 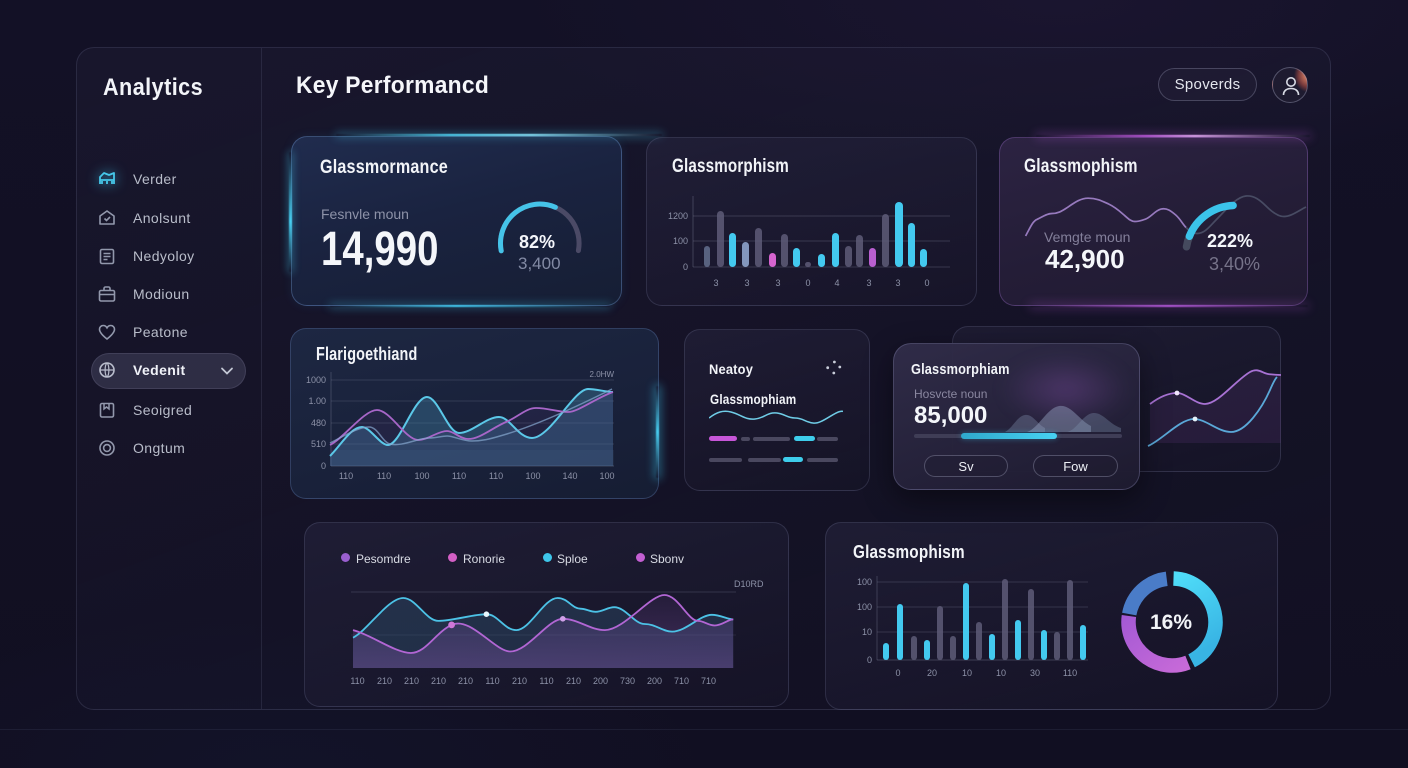 I want to click on svg-text: 1.00, so click(x=317, y=401).